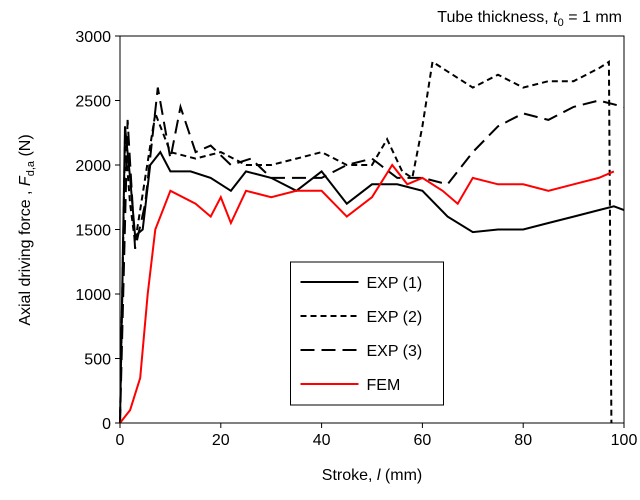 The width and height of the screenshot is (640, 500). What do you see at coordinates (93, 231) in the screenshot?
I see `y-tick-label: 1500` at bounding box center [93, 231].